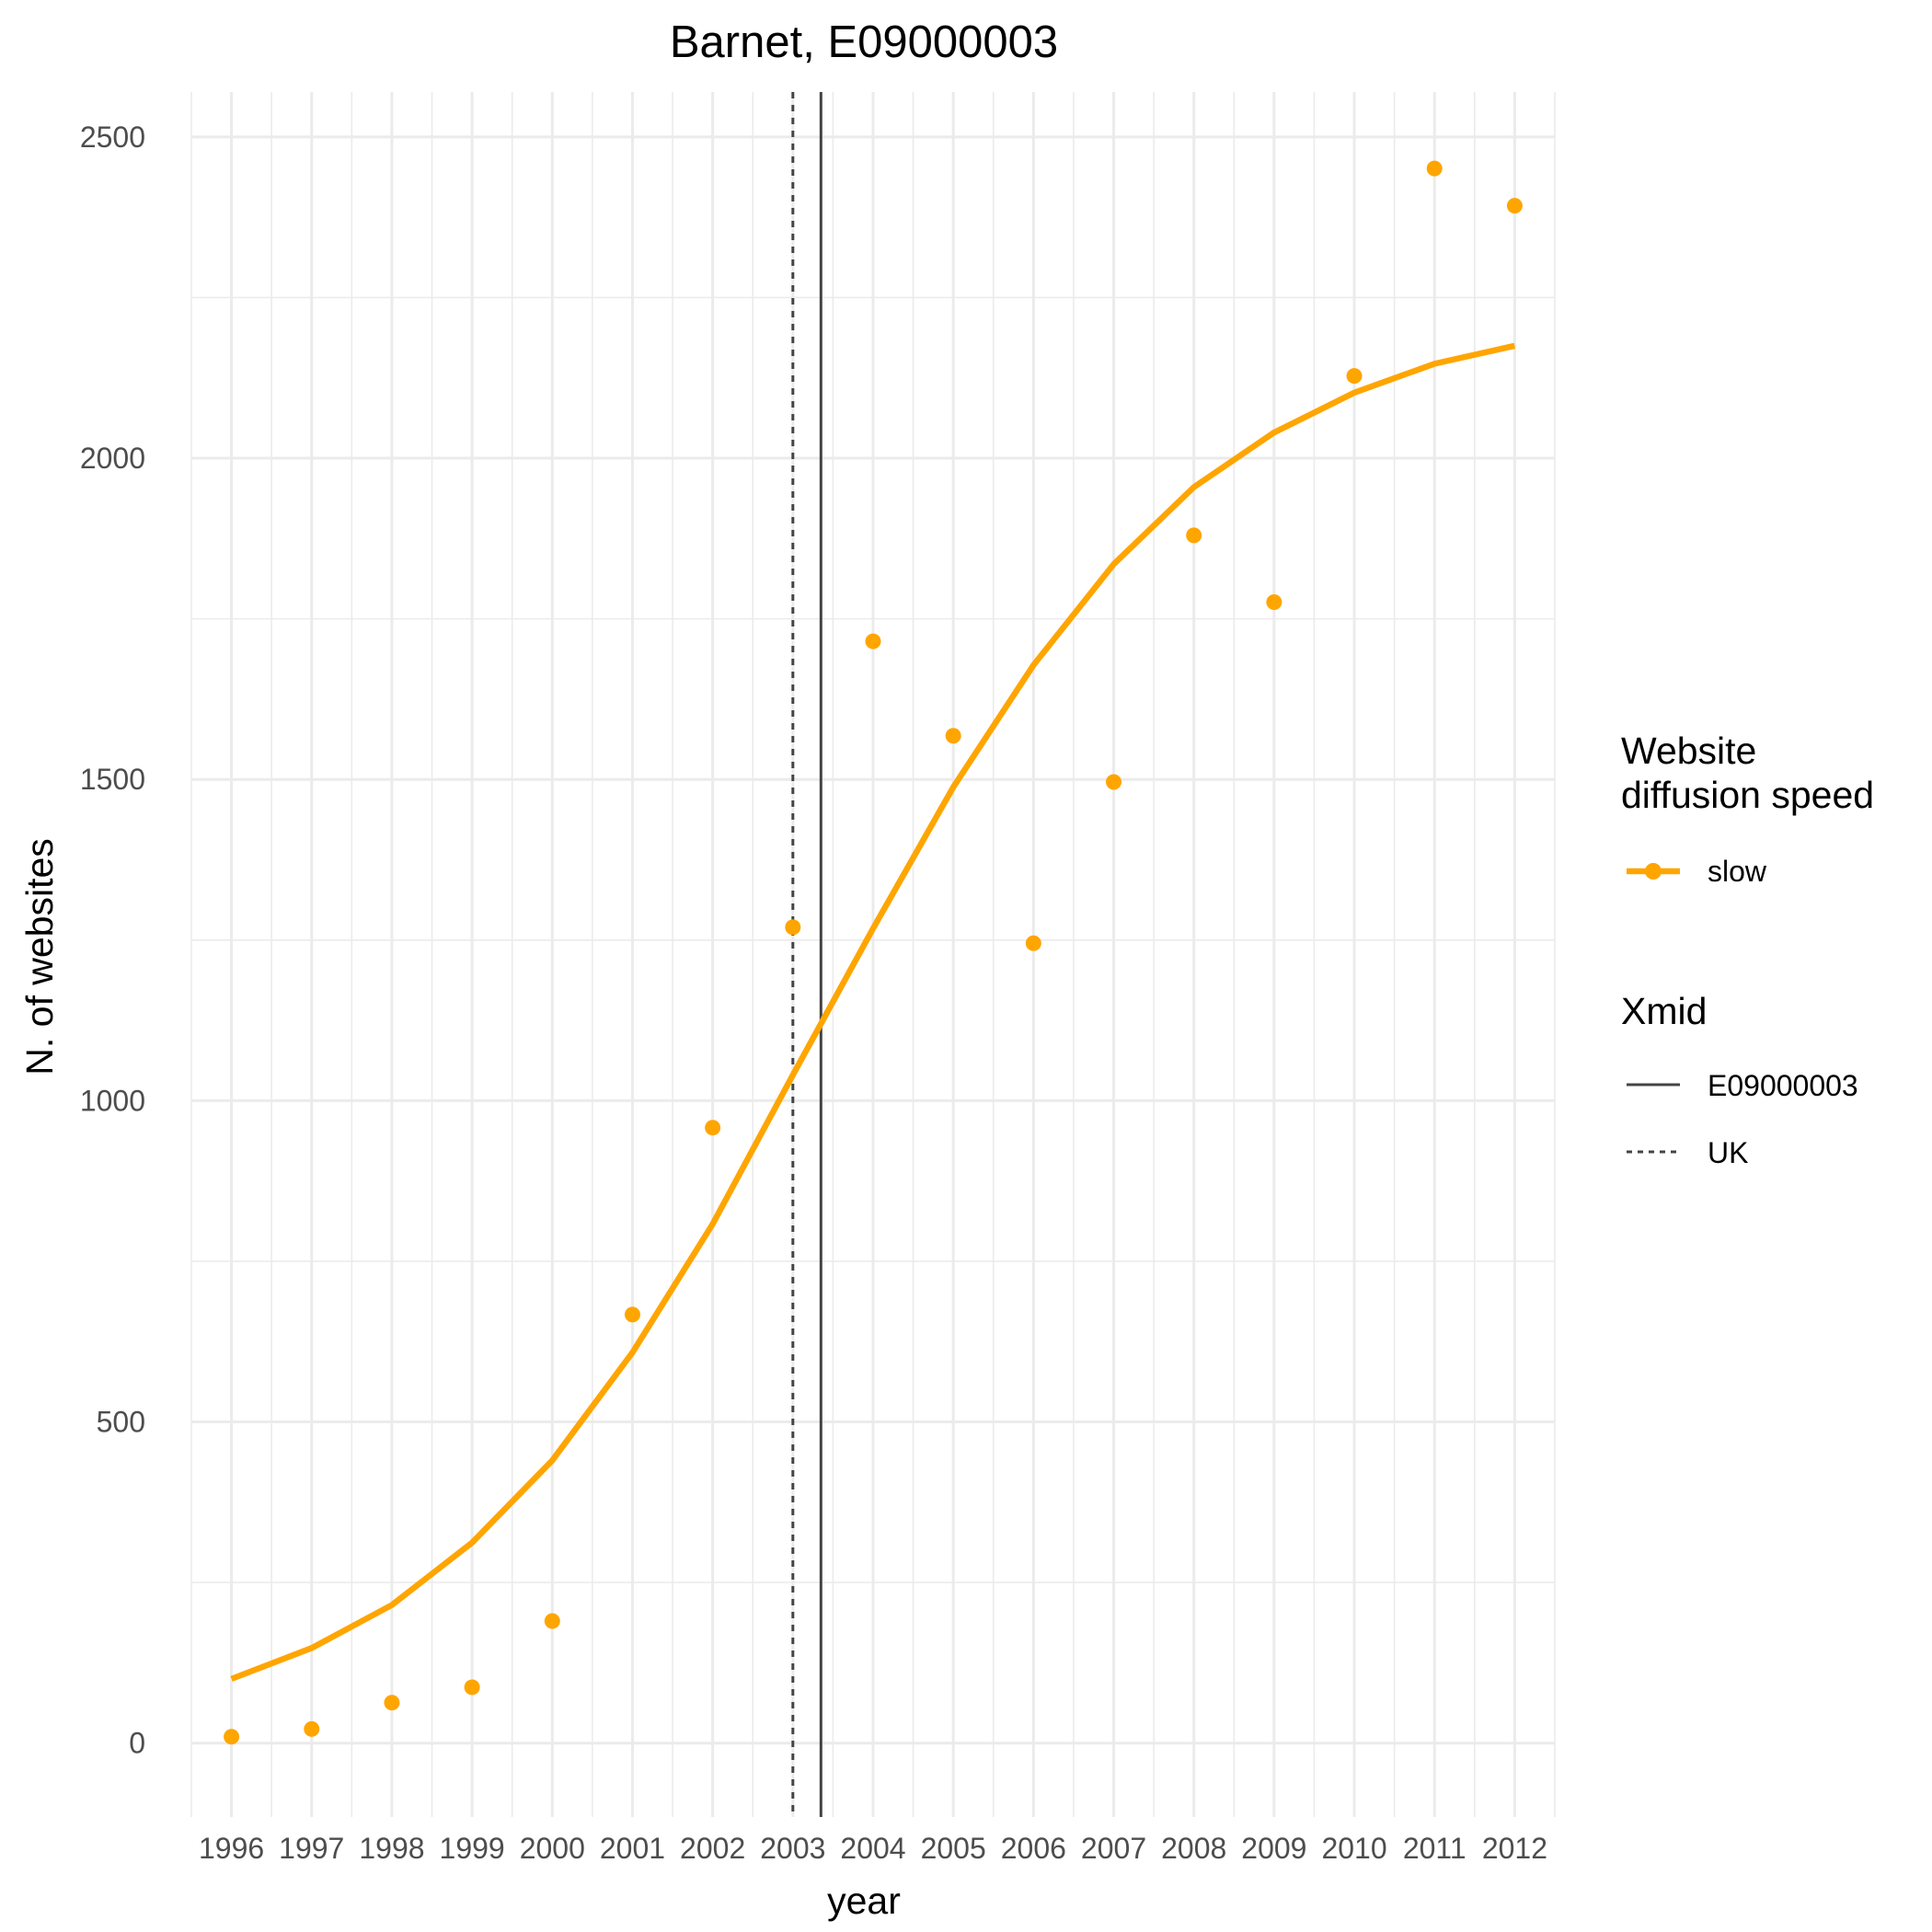 The height and width of the screenshot is (1932, 1932). What do you see at coordinates (1354, 376) in the screenshot?
I see `data-point-2010` at bounding box center [1354, 376].